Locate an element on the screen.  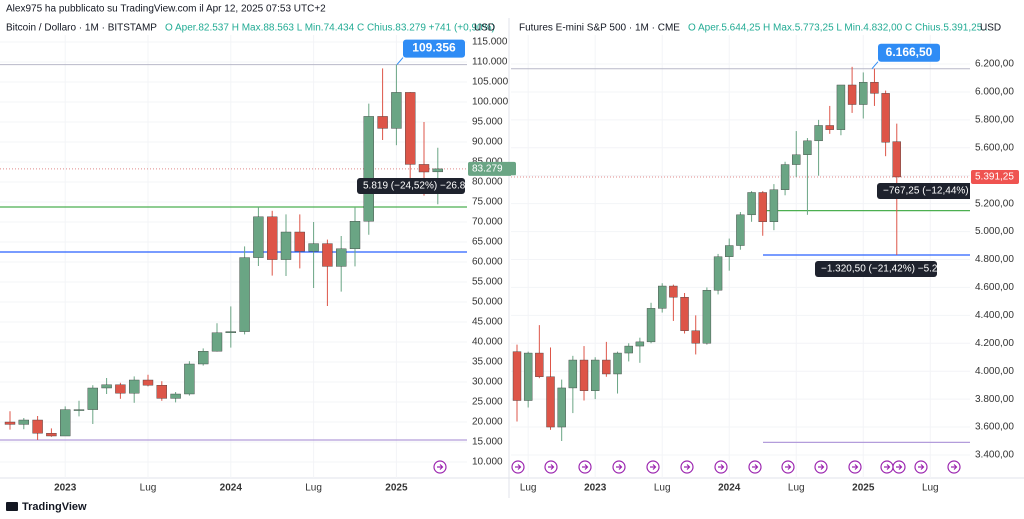
y-tick-label: 3.400,00 is located at coordinates (994, 455).